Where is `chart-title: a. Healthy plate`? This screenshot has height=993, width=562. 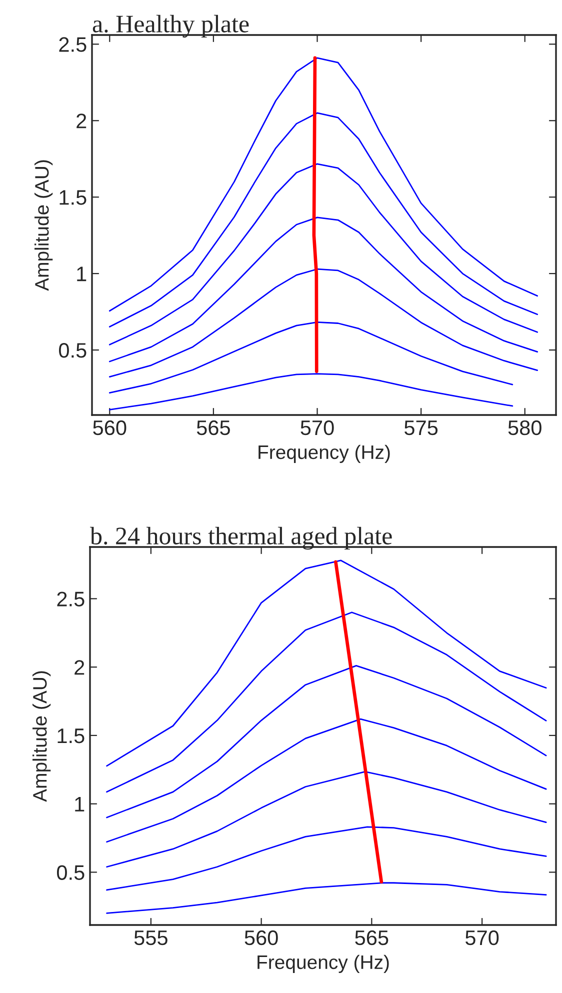 chart-title: a. Healthy plate is located at coordinates (170, 26).